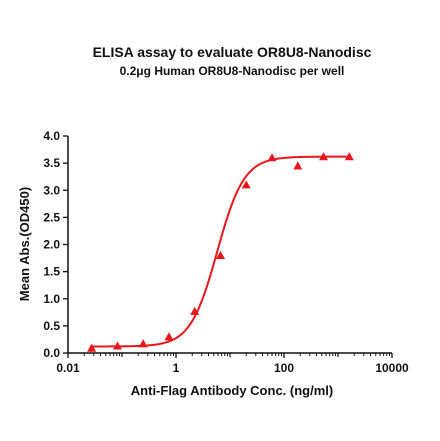  I want to click on chart-title: ELISA assay to evaluate OR8U8-Nanodisc, so click(232, 52).